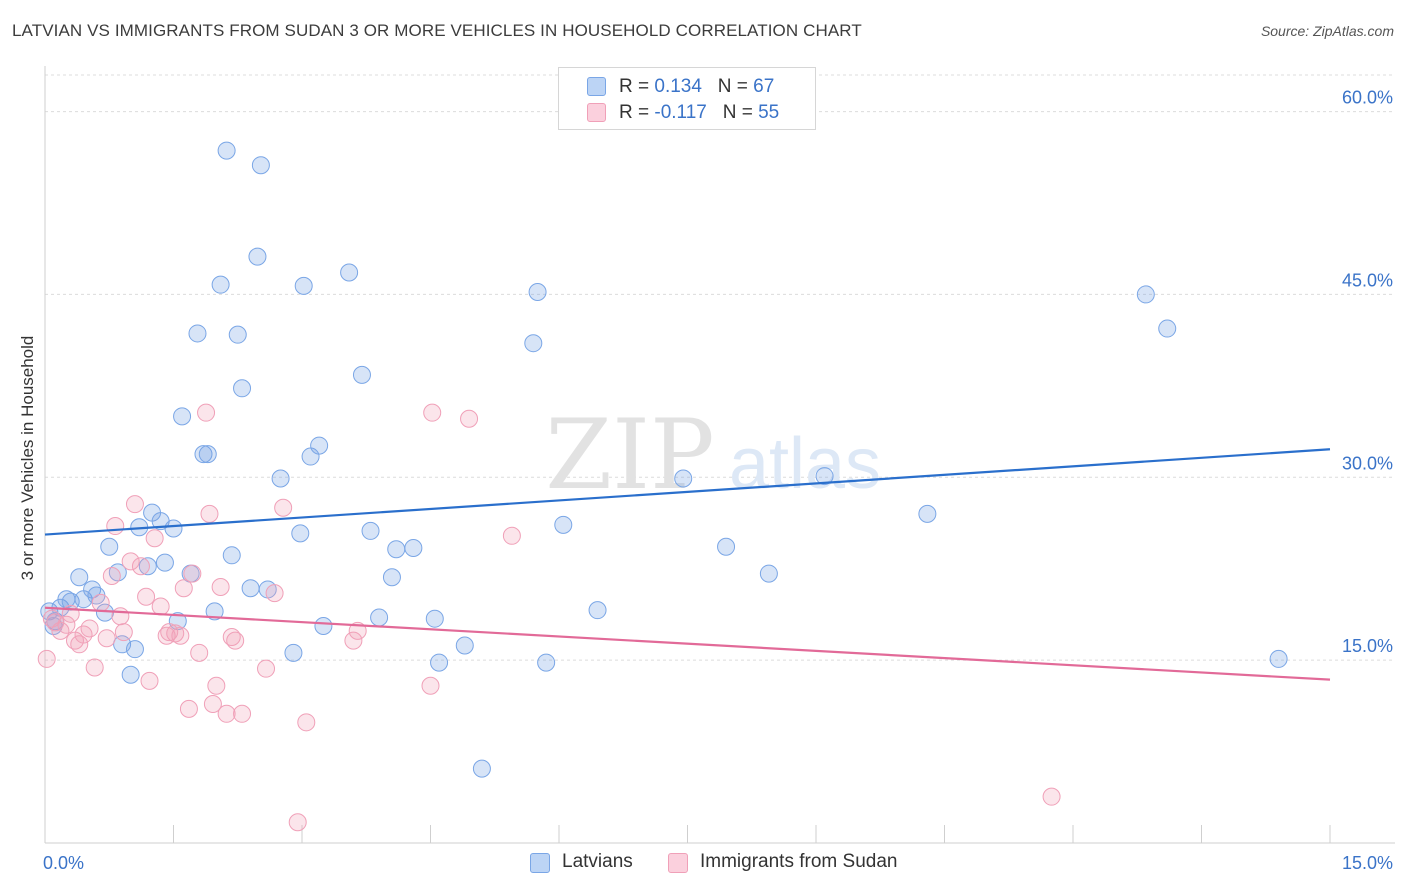 This screenshot has height=892, width=1406. I want to click on n-label: N =, so click(735, 86).